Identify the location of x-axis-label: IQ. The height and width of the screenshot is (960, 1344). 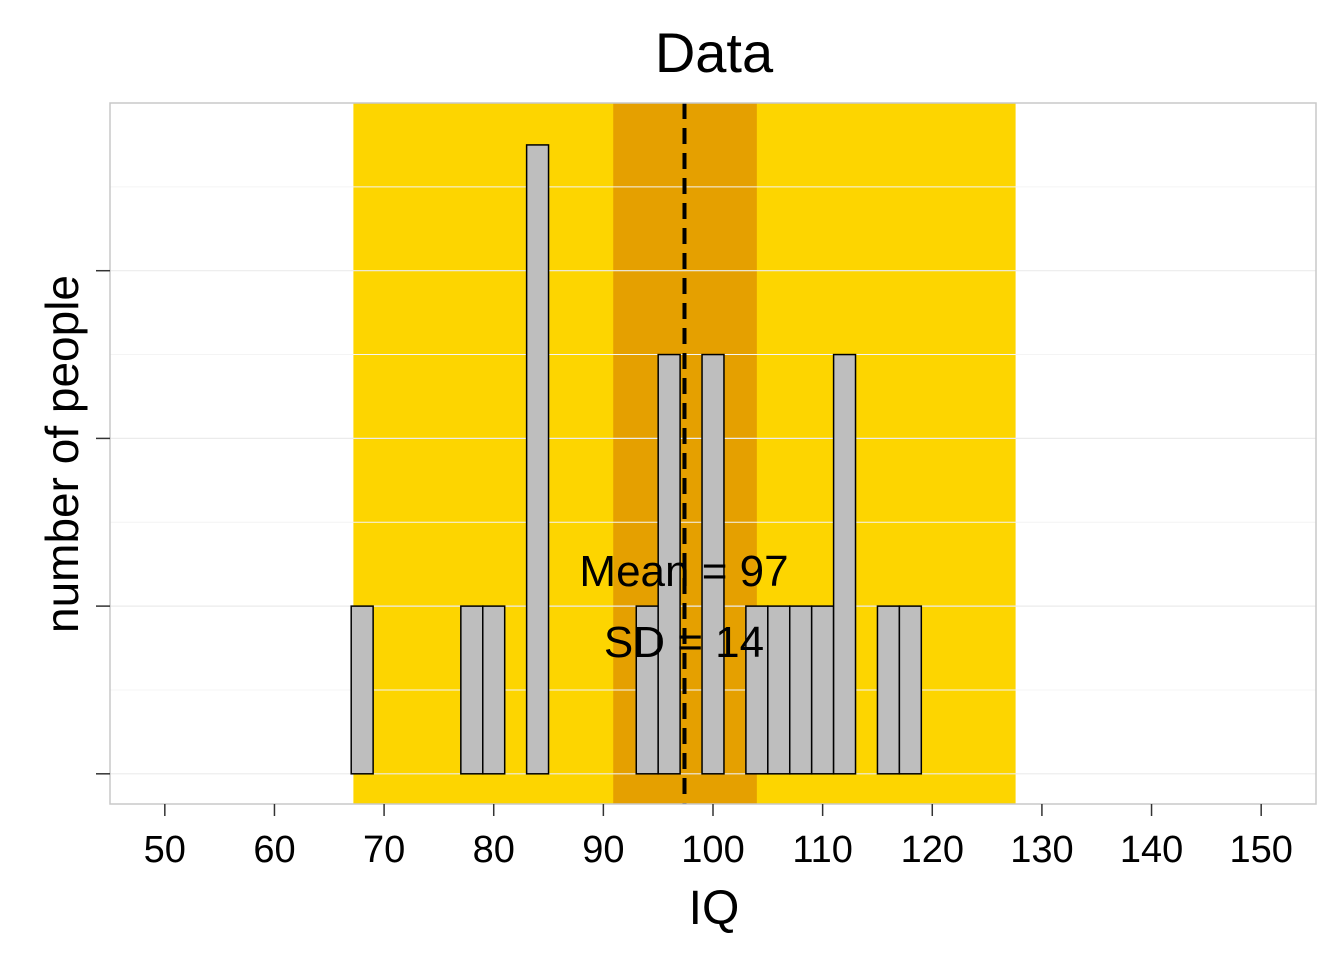
(714, 908).